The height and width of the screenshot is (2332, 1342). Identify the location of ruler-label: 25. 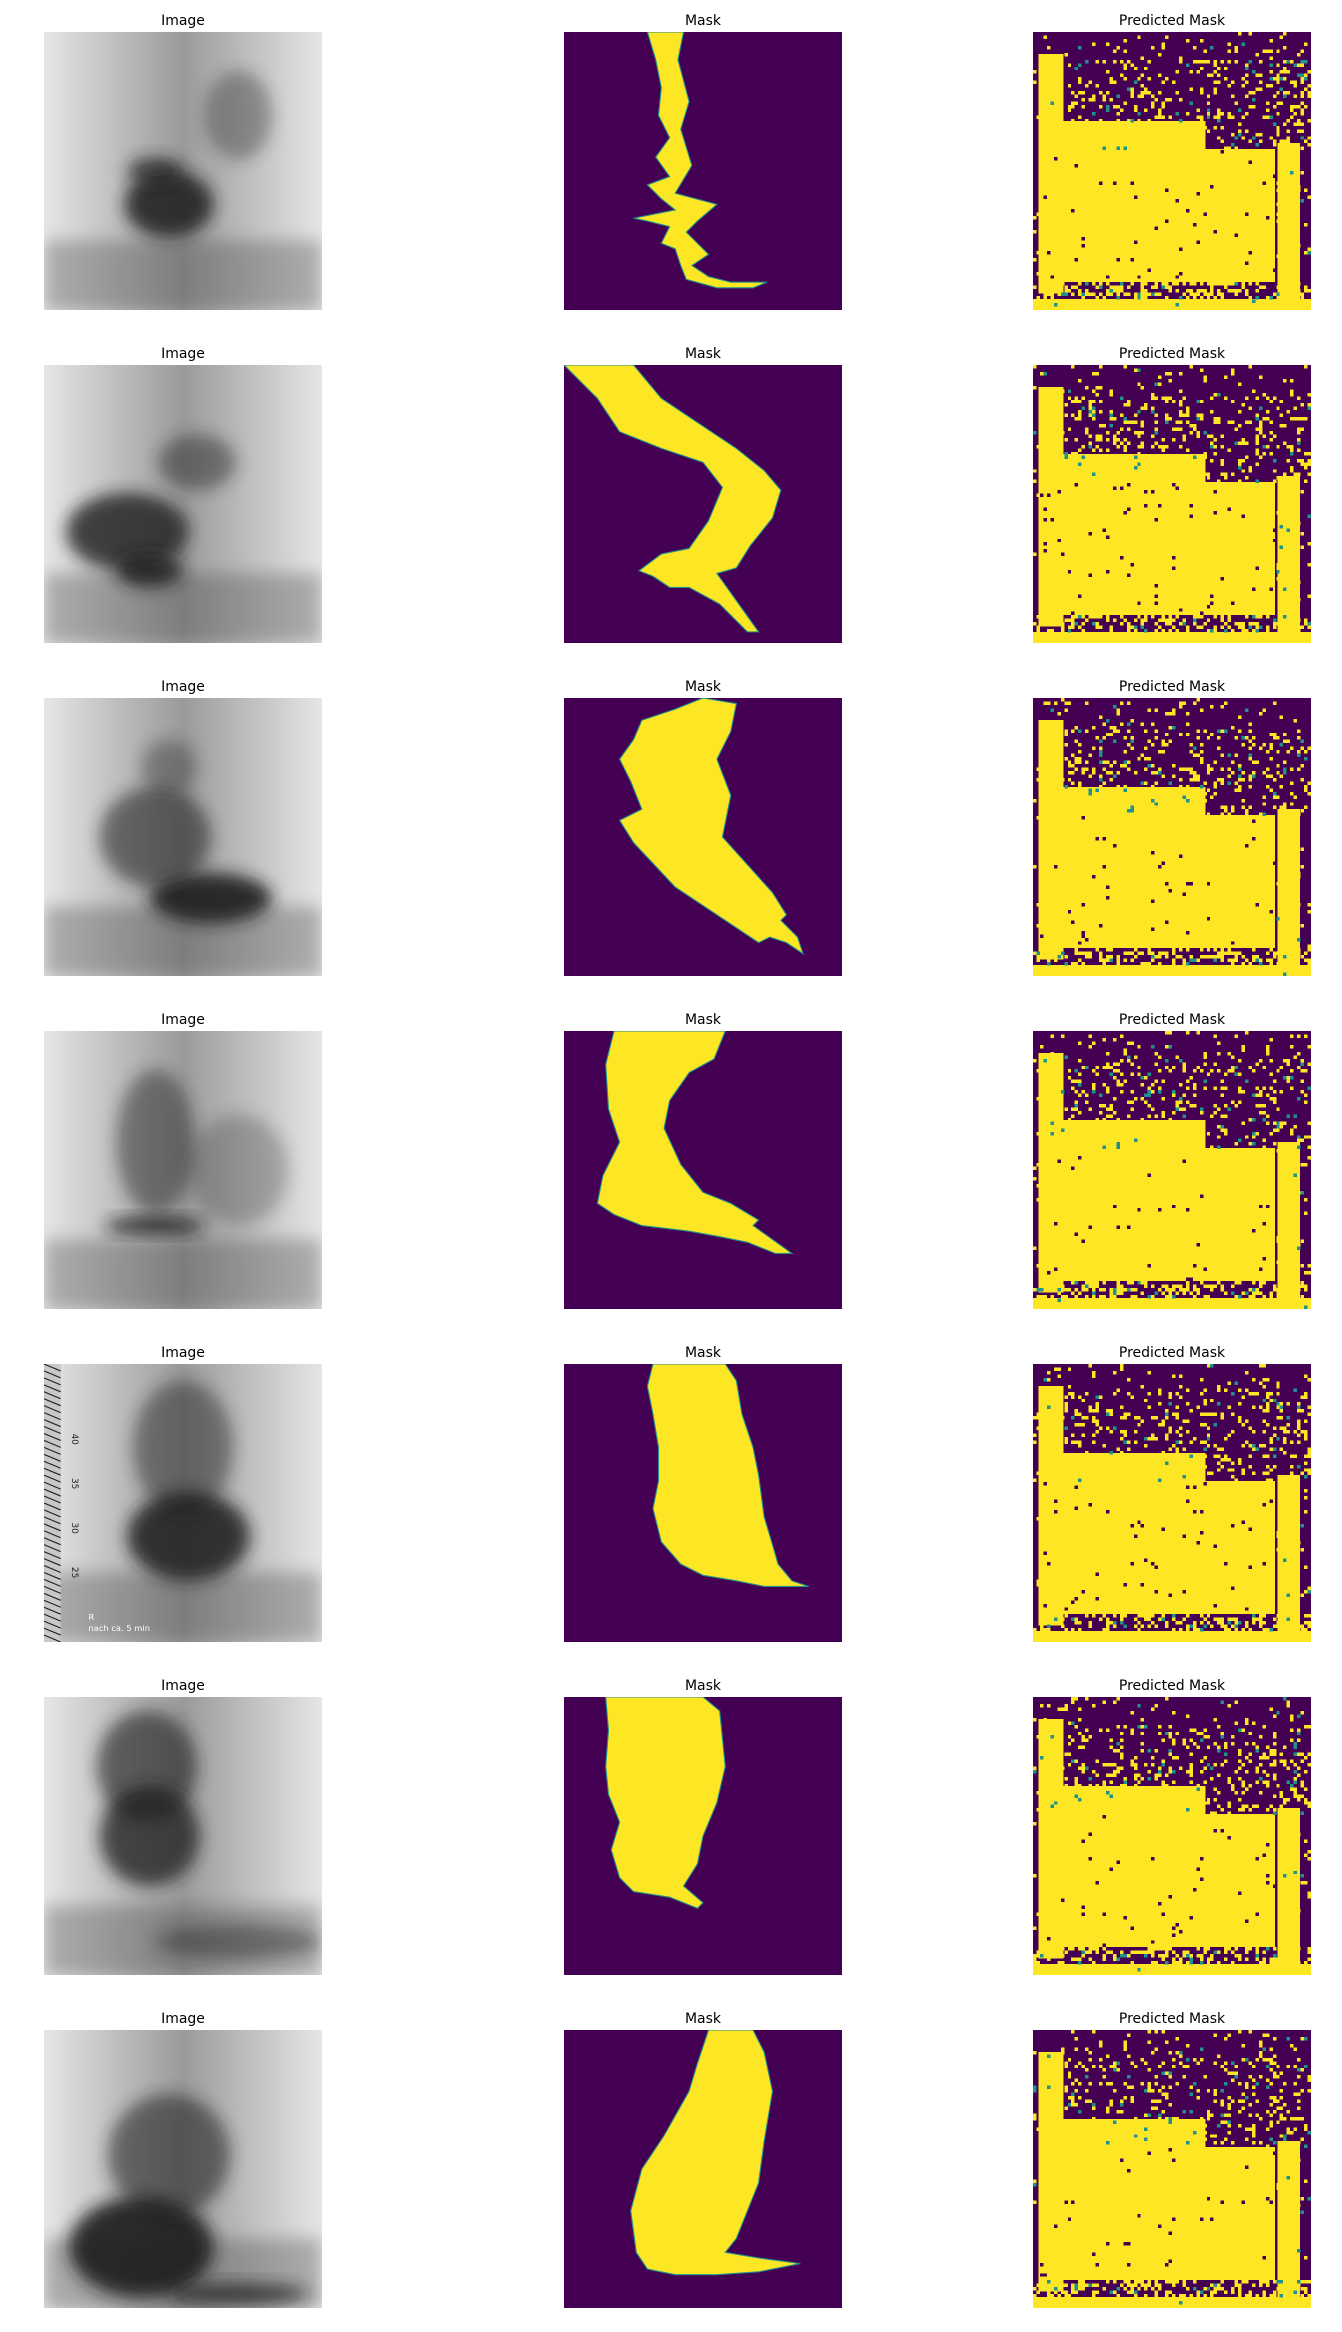
(74, 1572).